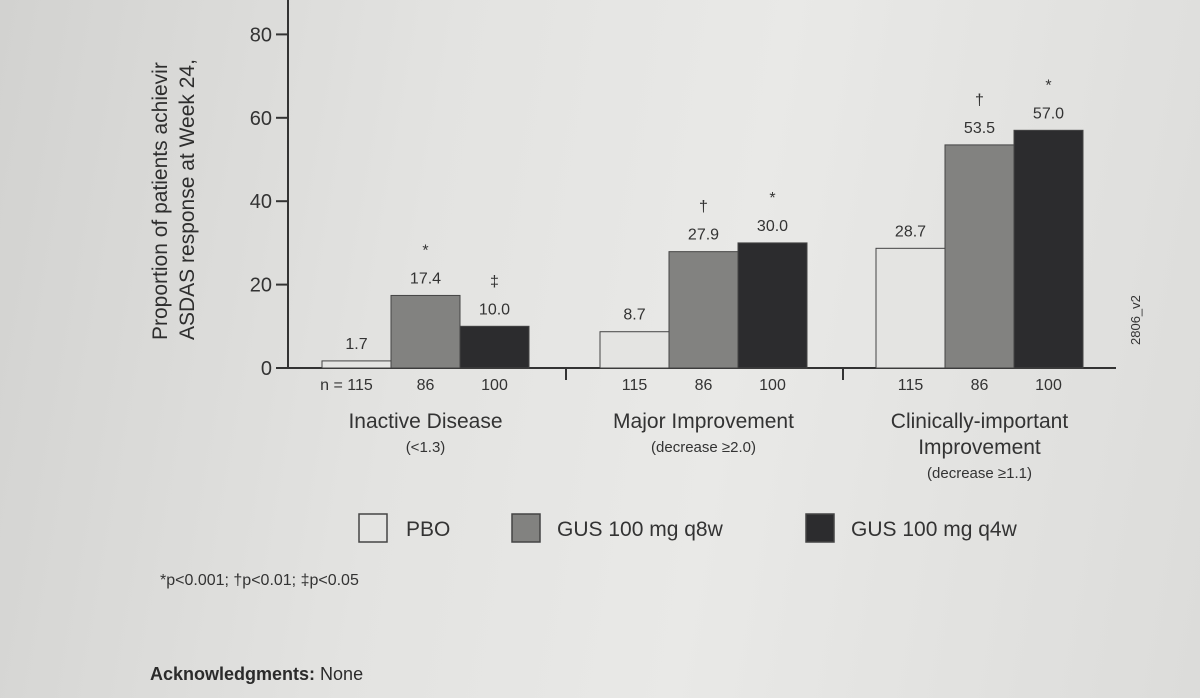 This screenshot has height=698, width=1200. Describe the element at coordinates (979, 473) in the screenshot. I see `category-sublabel: (decrease ≥1.1)` at that location.